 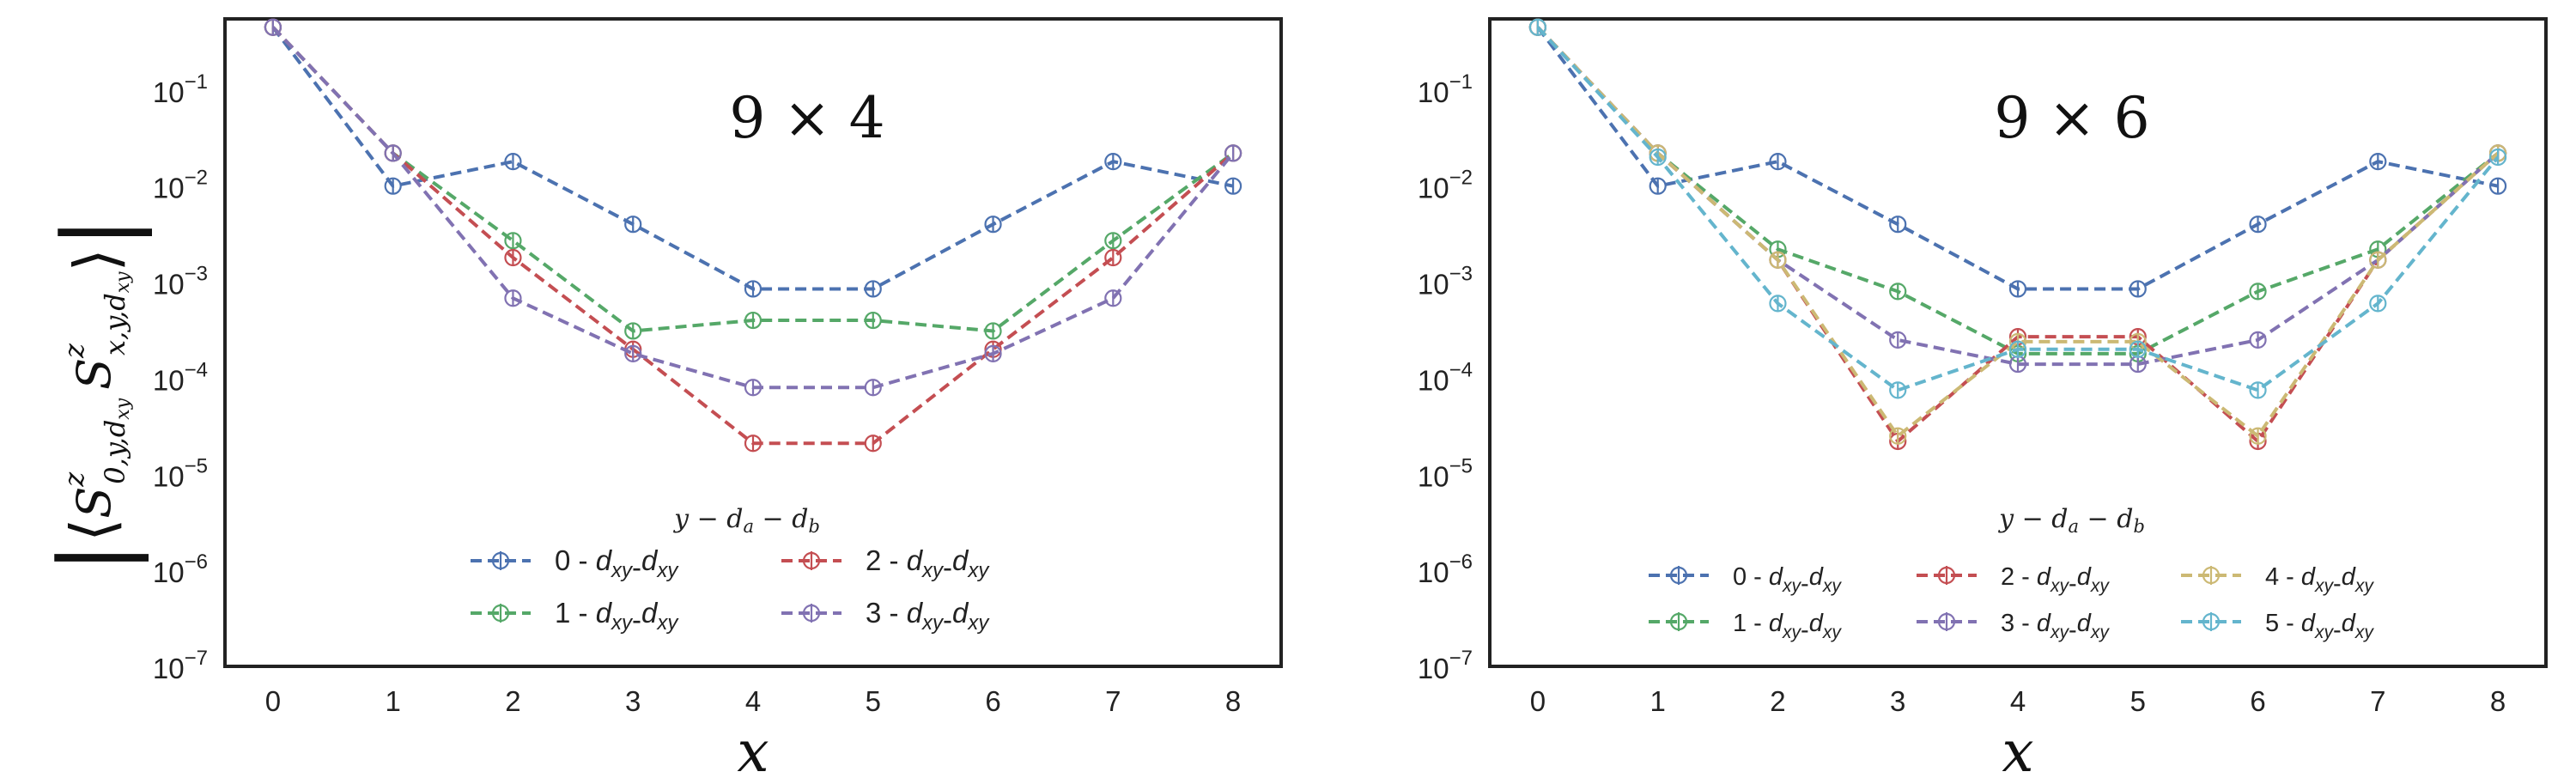 What do you see at coordinates (2319, 580) in the screenshot?
I see `legend-label: 4 - dxy-dxy` at bounding box center [2319, 580].